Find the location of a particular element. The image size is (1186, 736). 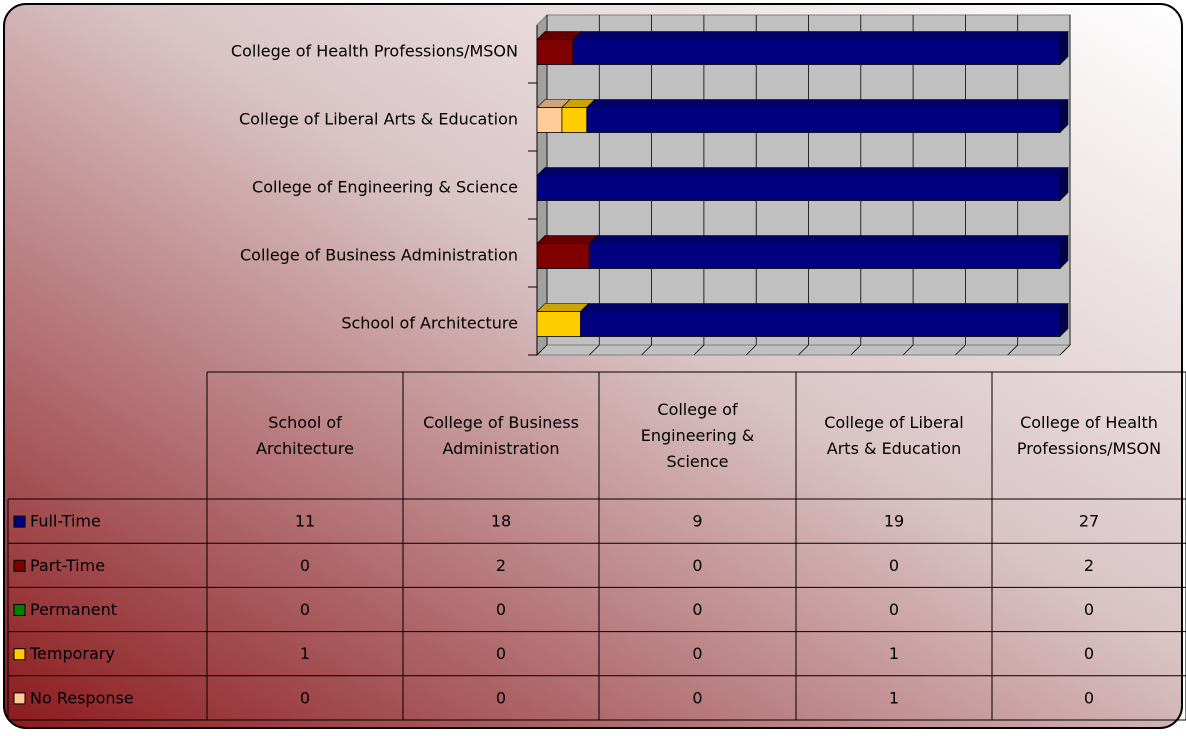

table-header-cell: College of Engineering & Science is located at coordinates (697, 435).